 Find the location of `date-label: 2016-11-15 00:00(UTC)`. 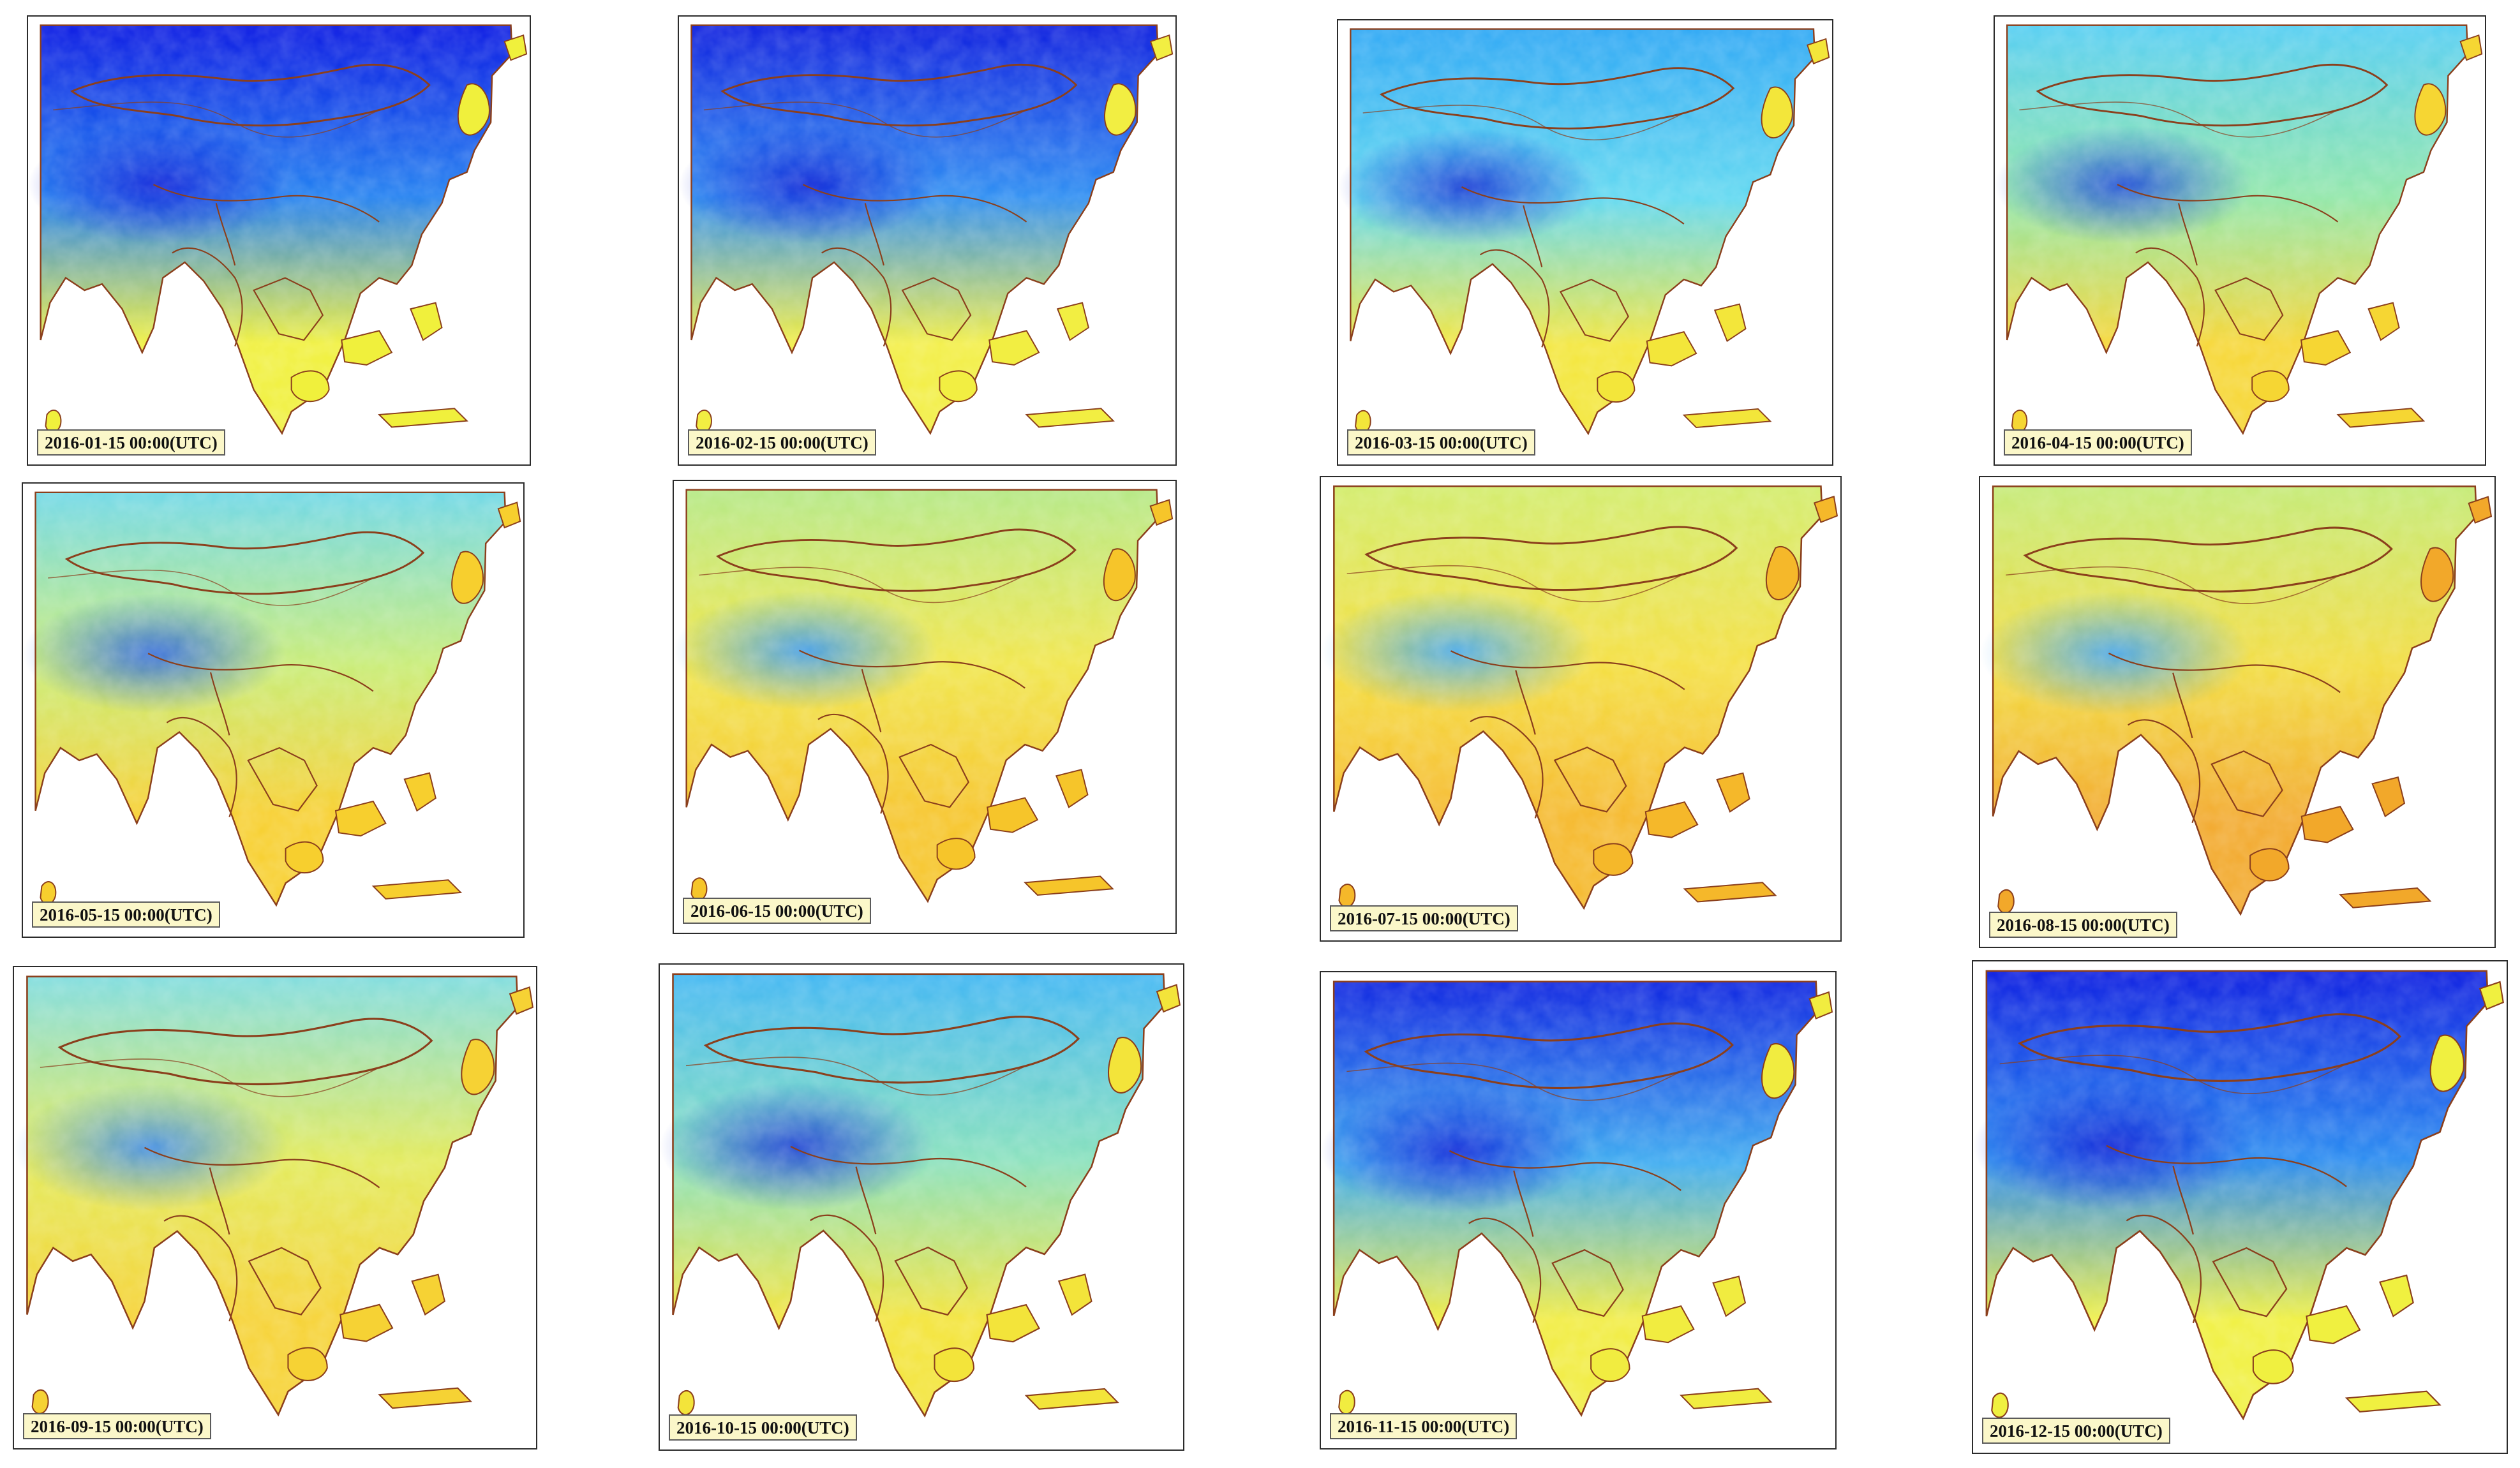

date-label: 2016-11-15 00:00(UTC) is located at coordinates (1423, 1426).